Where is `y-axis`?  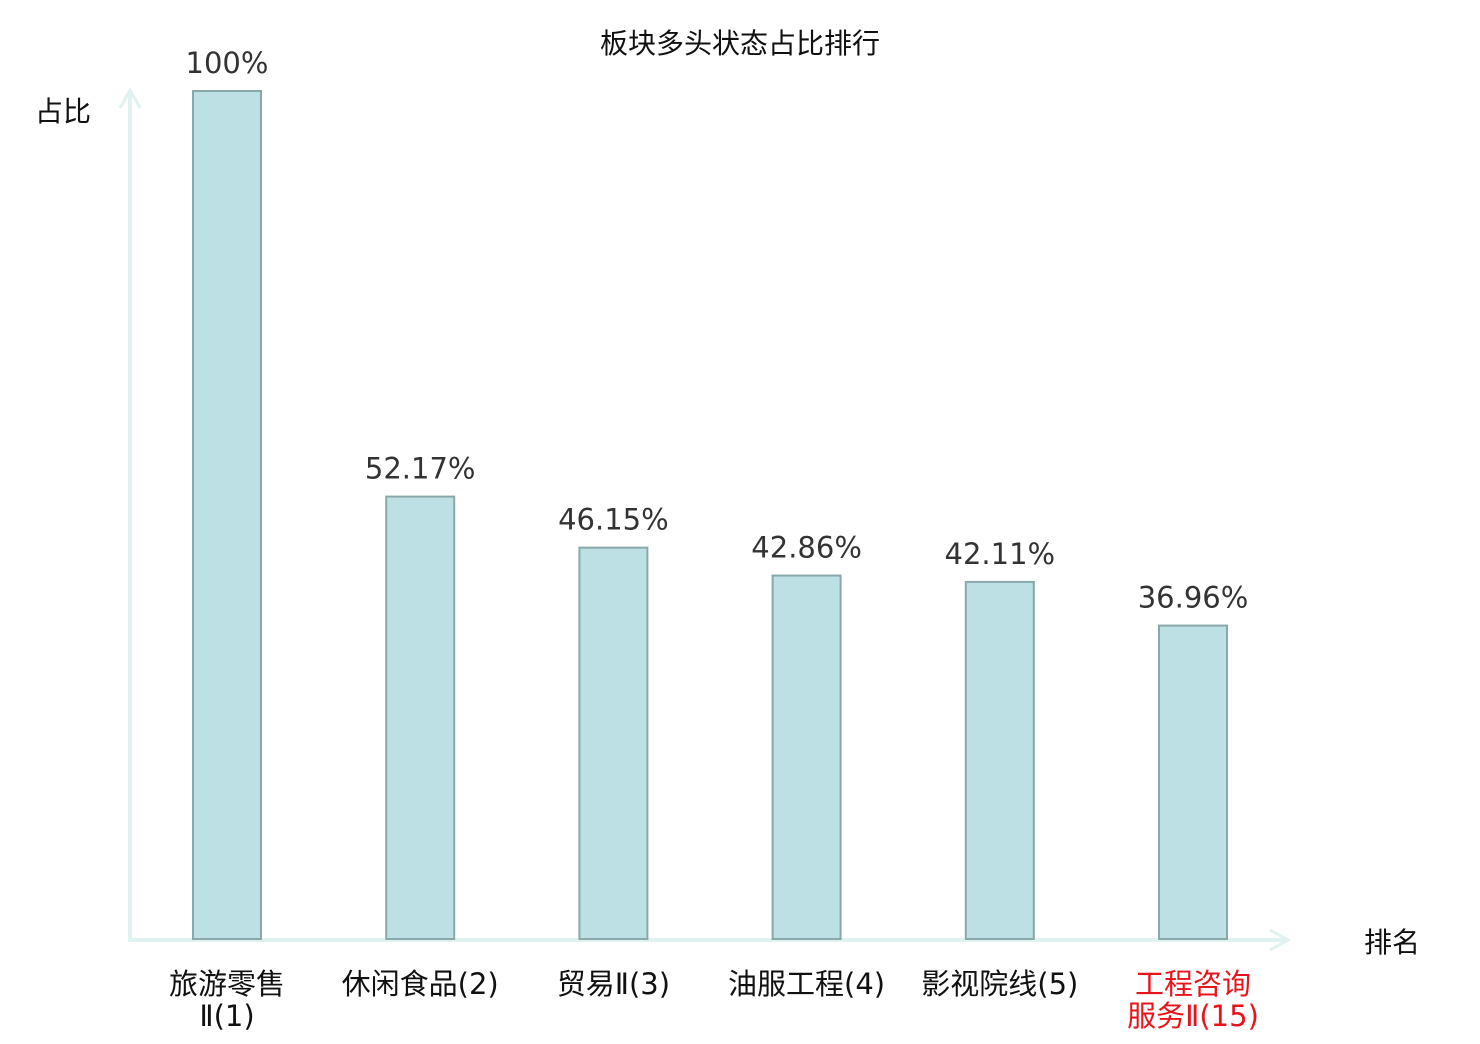 y-axis is located at coordinates (130, 513).